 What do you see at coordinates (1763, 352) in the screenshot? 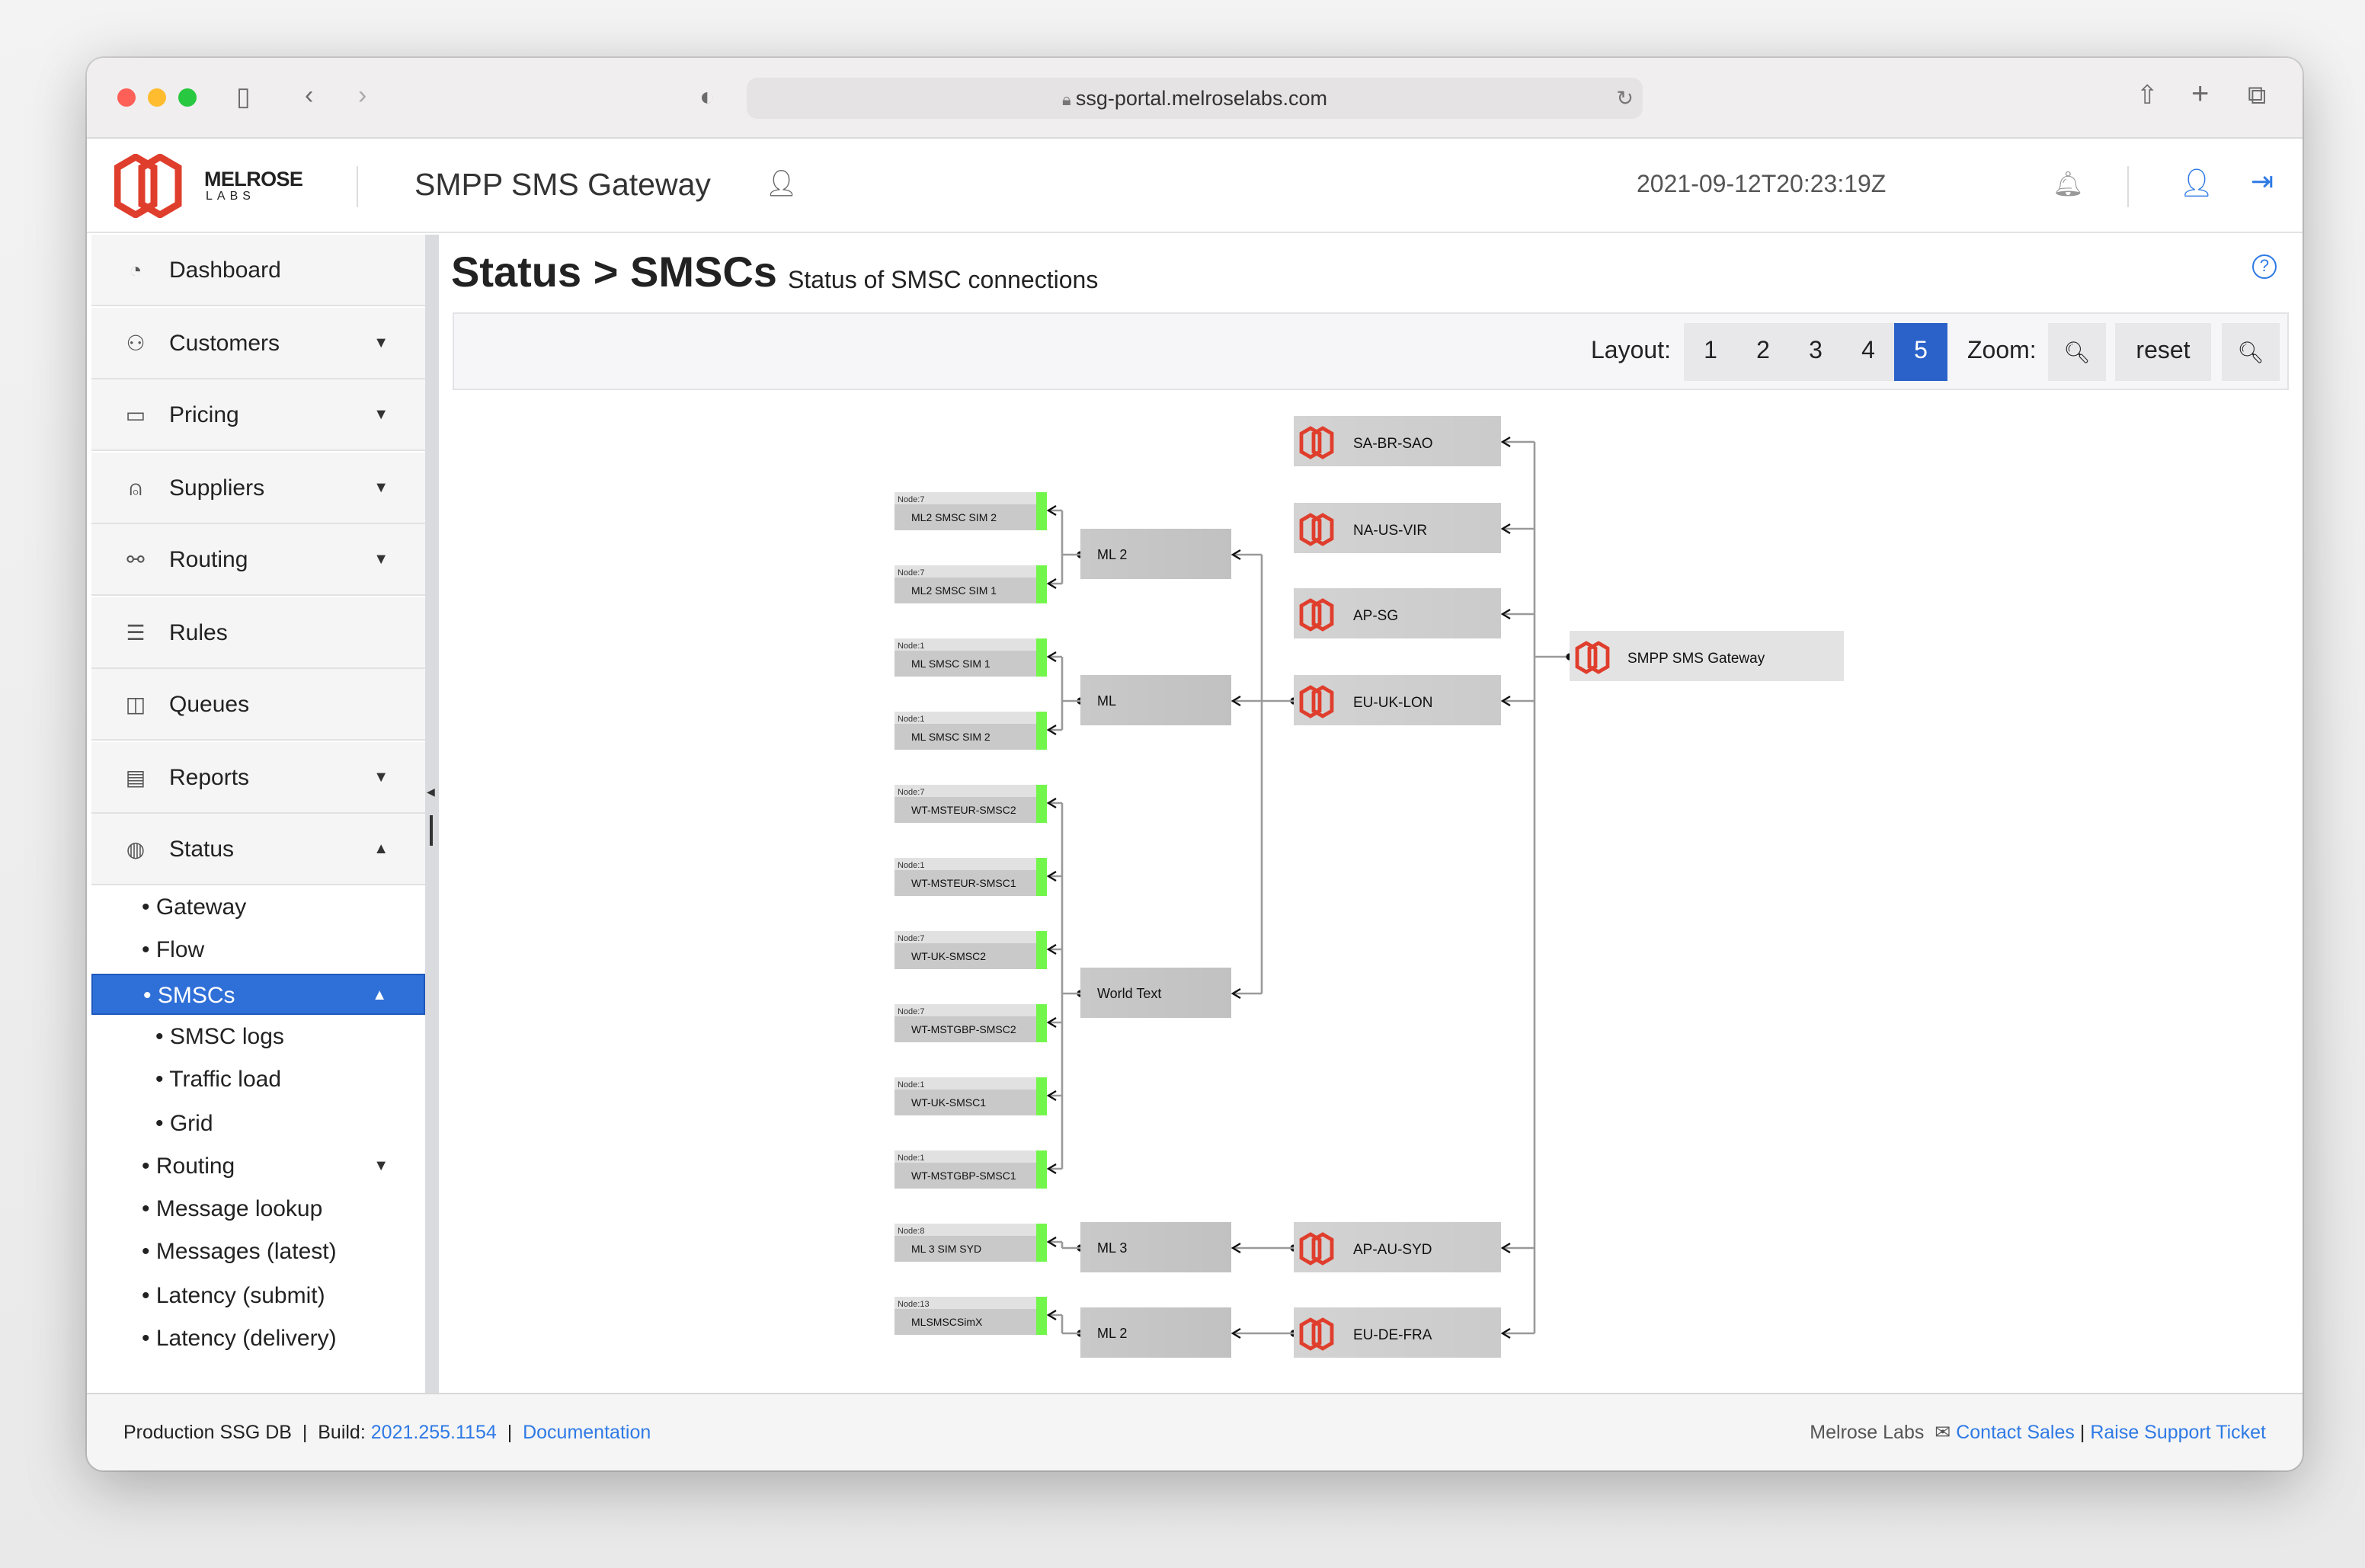
I see `layout-2-button: 2` at bounding box center [1763, 352].